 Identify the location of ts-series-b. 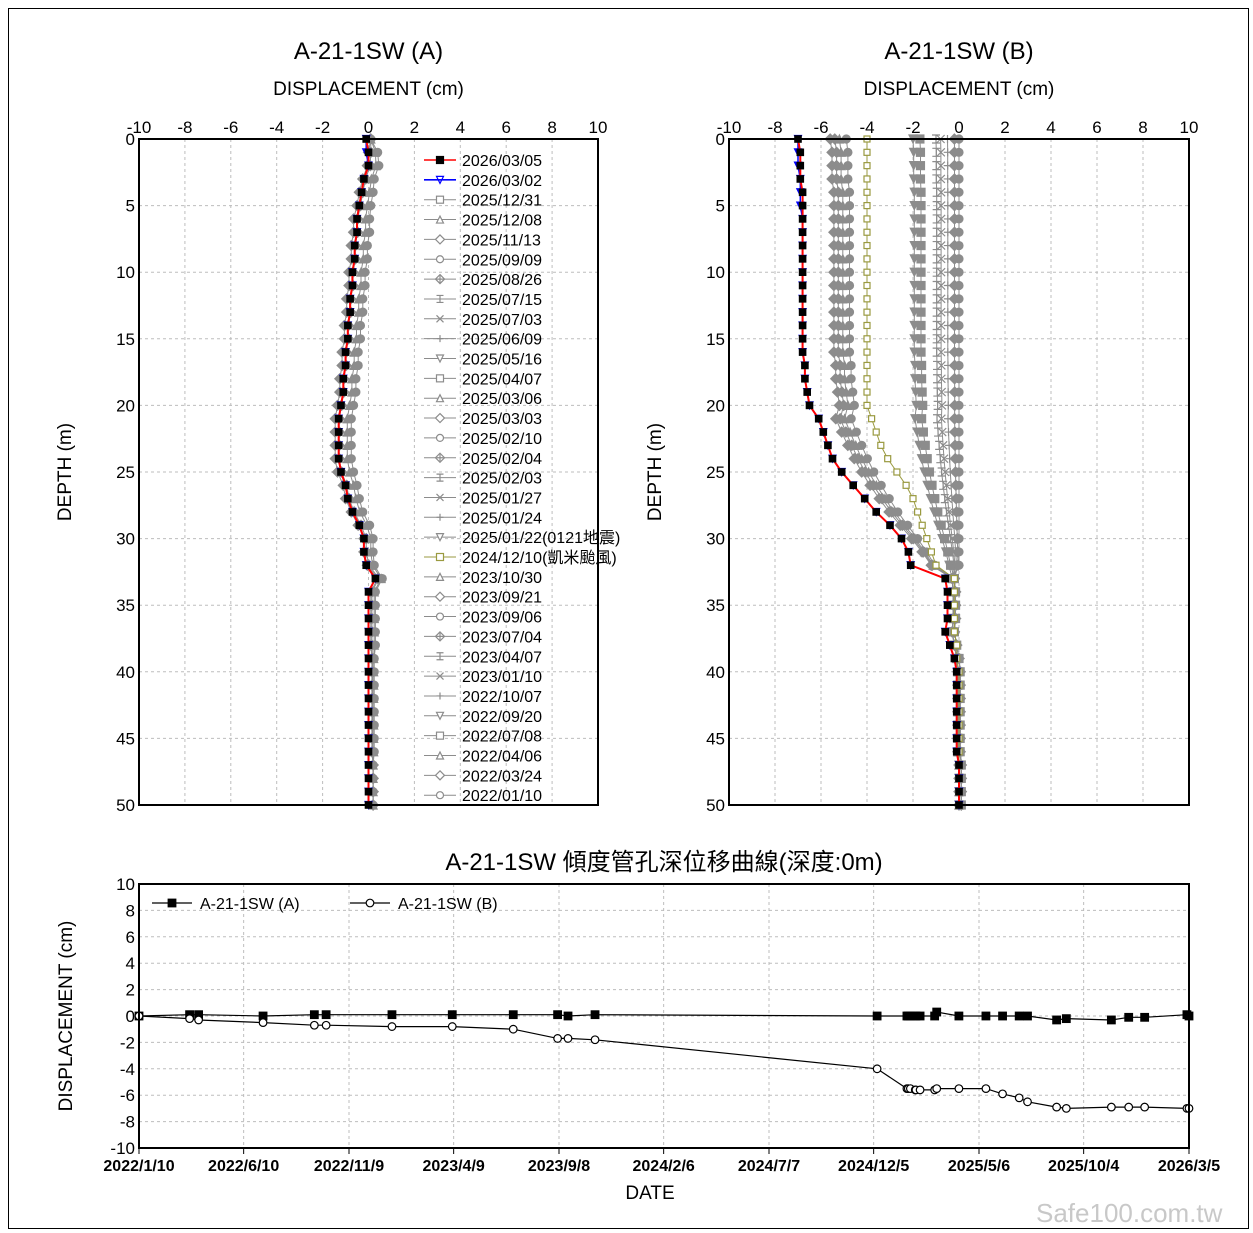
(664, 1062).